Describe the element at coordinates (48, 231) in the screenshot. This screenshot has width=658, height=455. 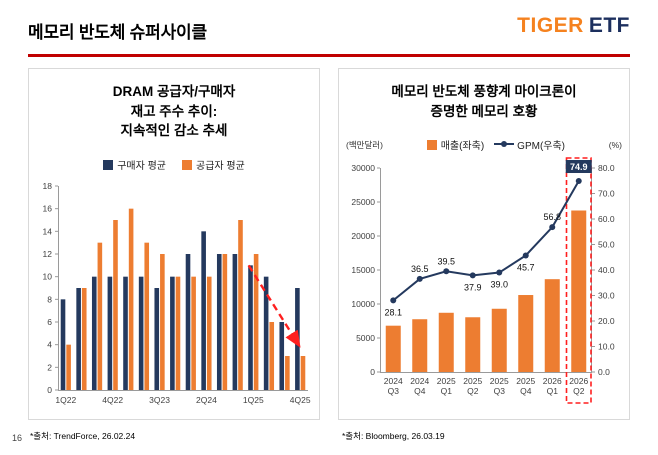
I see `chart-text: 14` at that location.